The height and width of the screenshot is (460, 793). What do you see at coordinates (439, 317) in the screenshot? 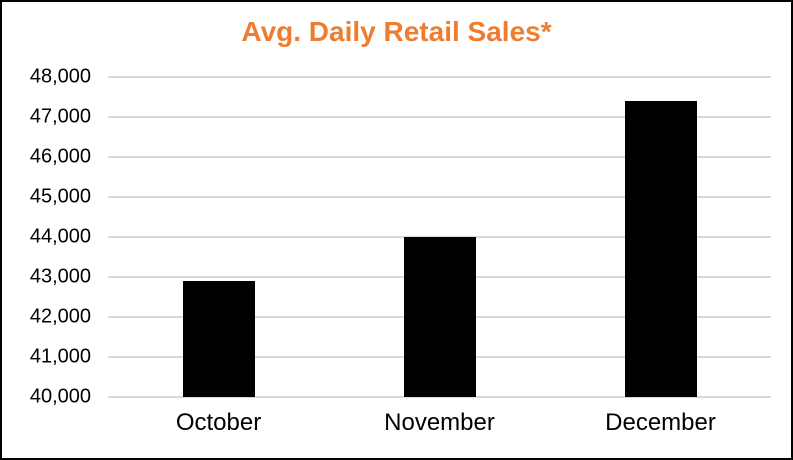
I see `bar-november` at bounding box center [439, 317].